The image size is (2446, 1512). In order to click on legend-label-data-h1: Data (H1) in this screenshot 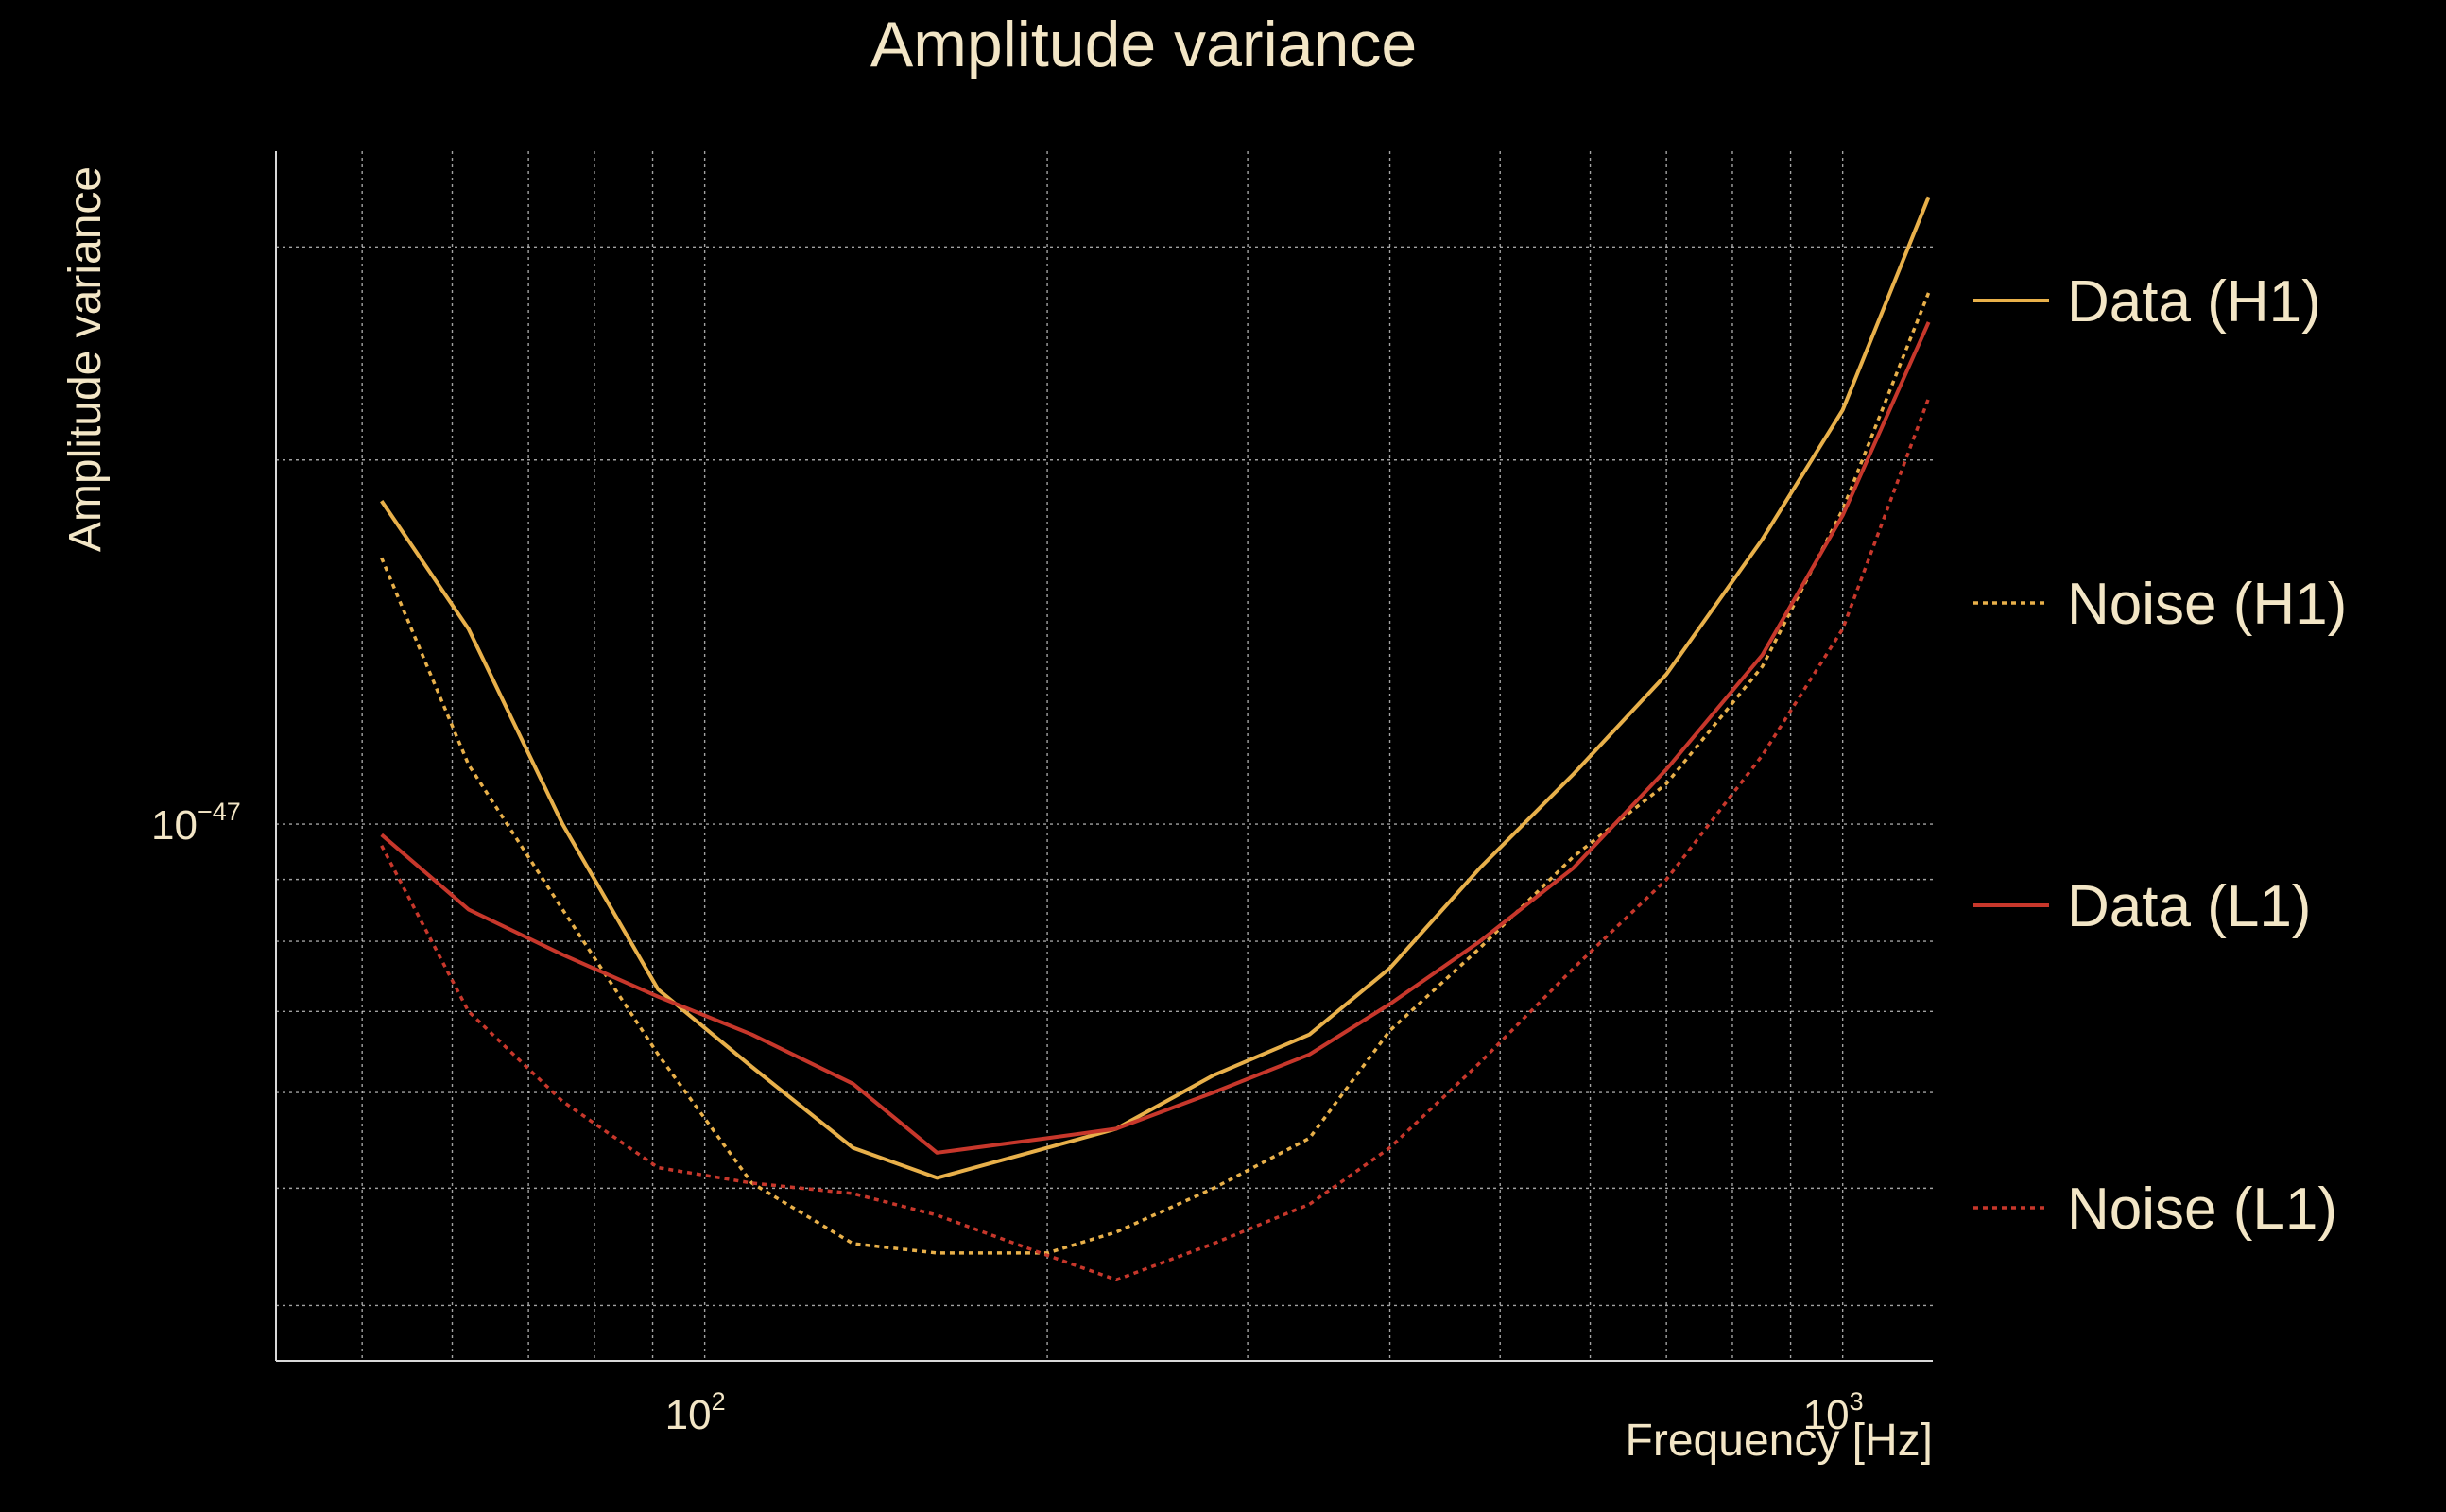, I will do `click(2194, 302)`.